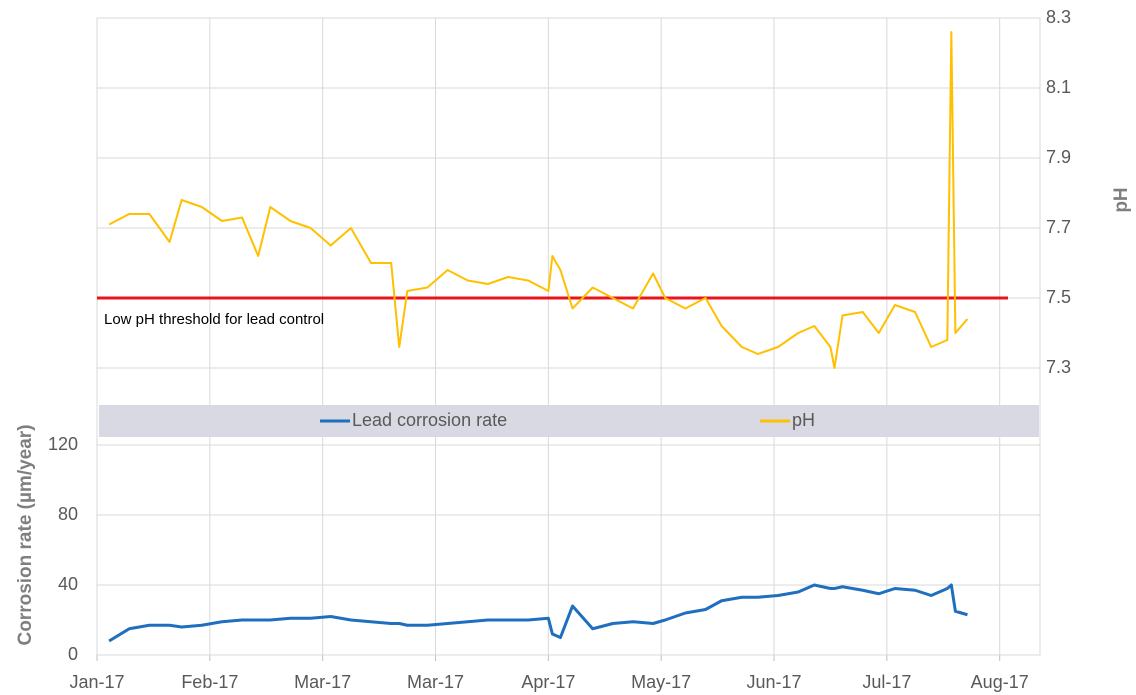 The width and height of the screenshot is (1136, 695). Describe the element at coordinates (548, 682) in the screenshot. I see `x-tick-label: Apr-17` at that location.